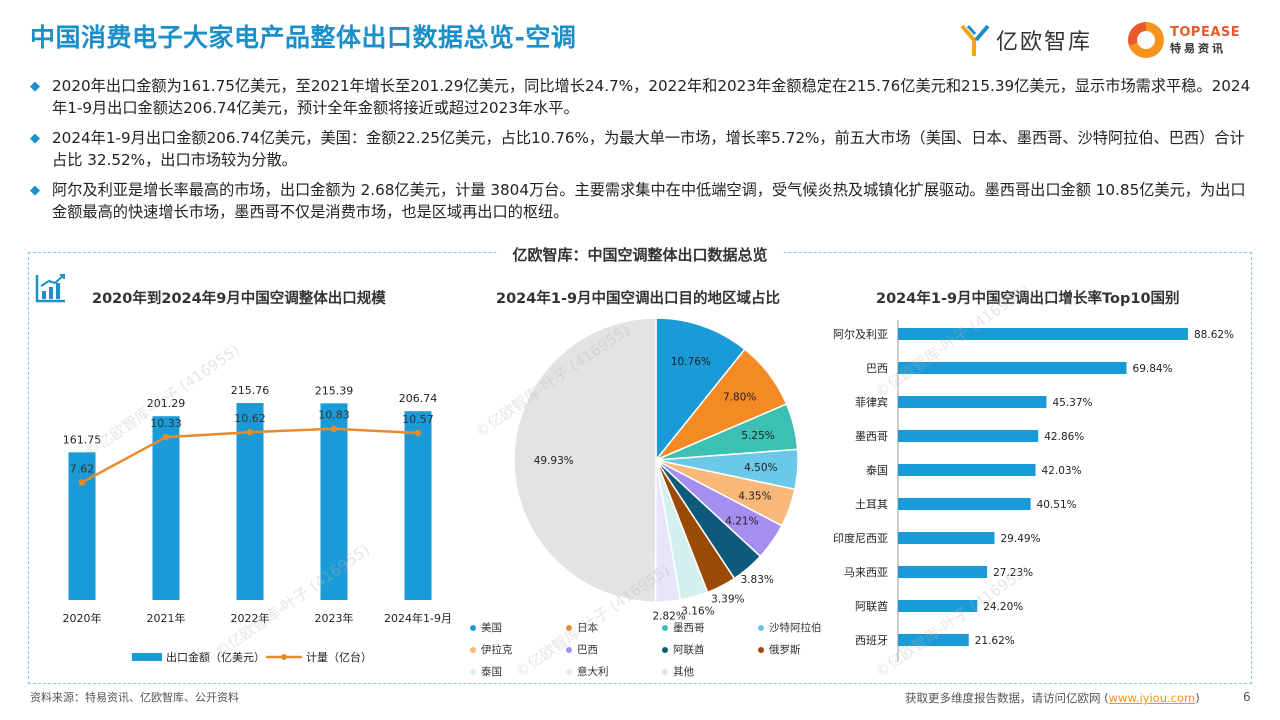 Image resolution: width=1280 pixels, height=720 pixels. I want to click on bar-chart-title: 2020年到2024年9月中国空调整体出口规模, so click(239, 299).